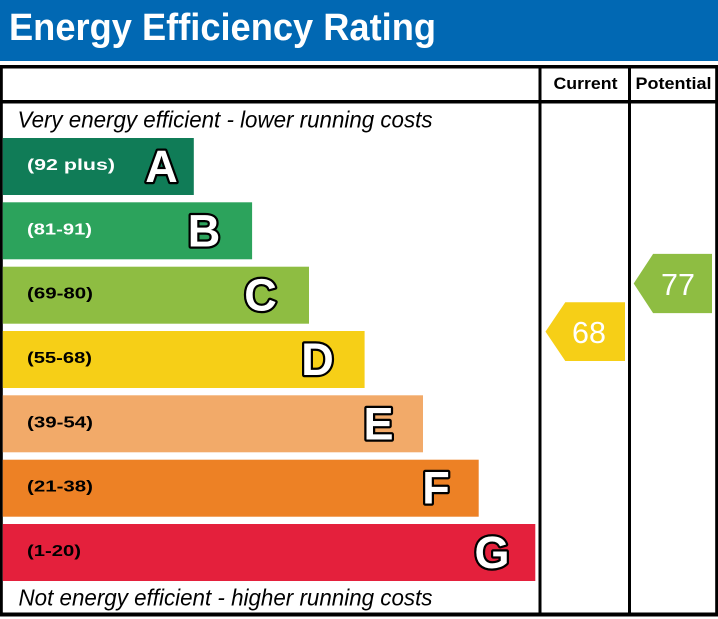 The width and height of the screenshot is (718, 619). Describe the element at coordinates (54, 551) in the screenshot. I see `svg-text: (1-20)` at that location.